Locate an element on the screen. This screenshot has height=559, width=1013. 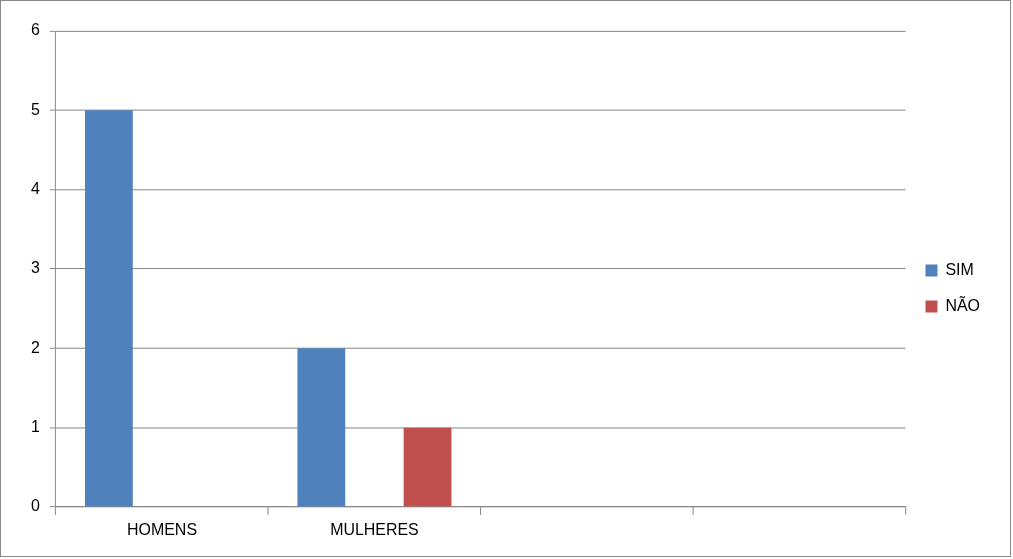
y-tick-label: 2 is located at coordinates (35, 347).